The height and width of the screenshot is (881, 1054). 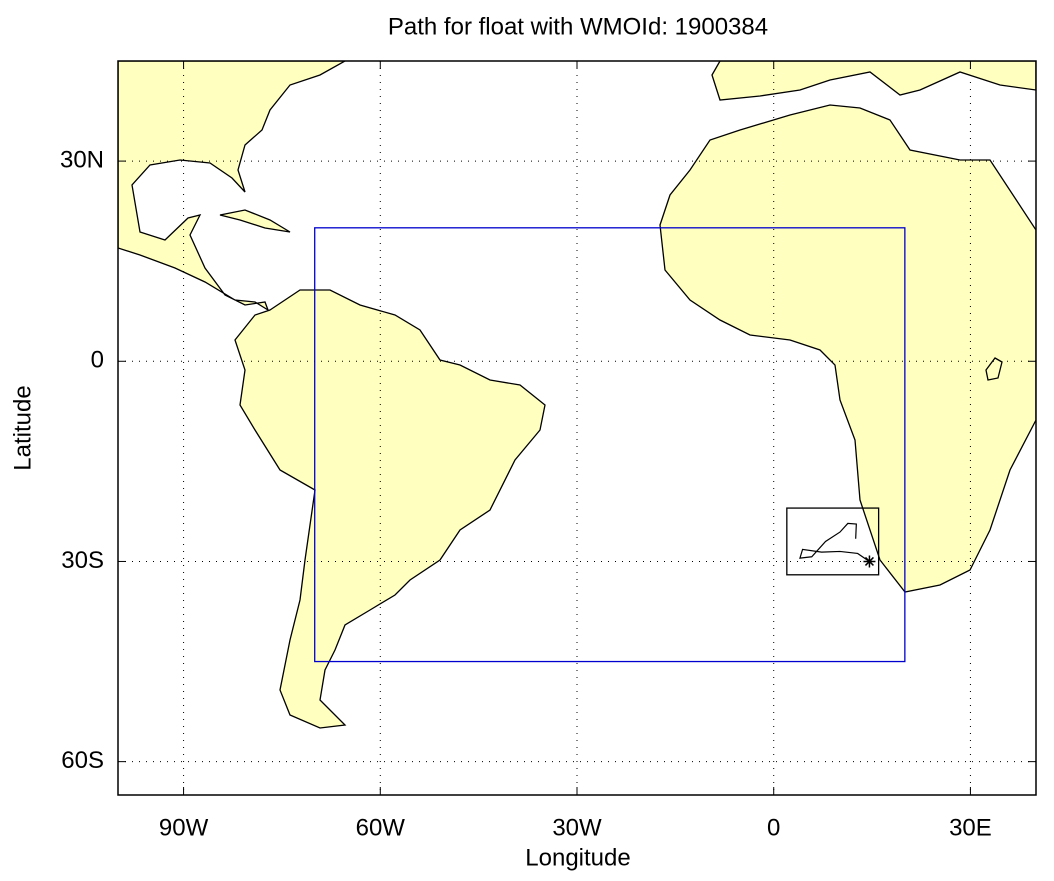 I want to click on x-tick-label: 90W, so click(x=184, y=827).